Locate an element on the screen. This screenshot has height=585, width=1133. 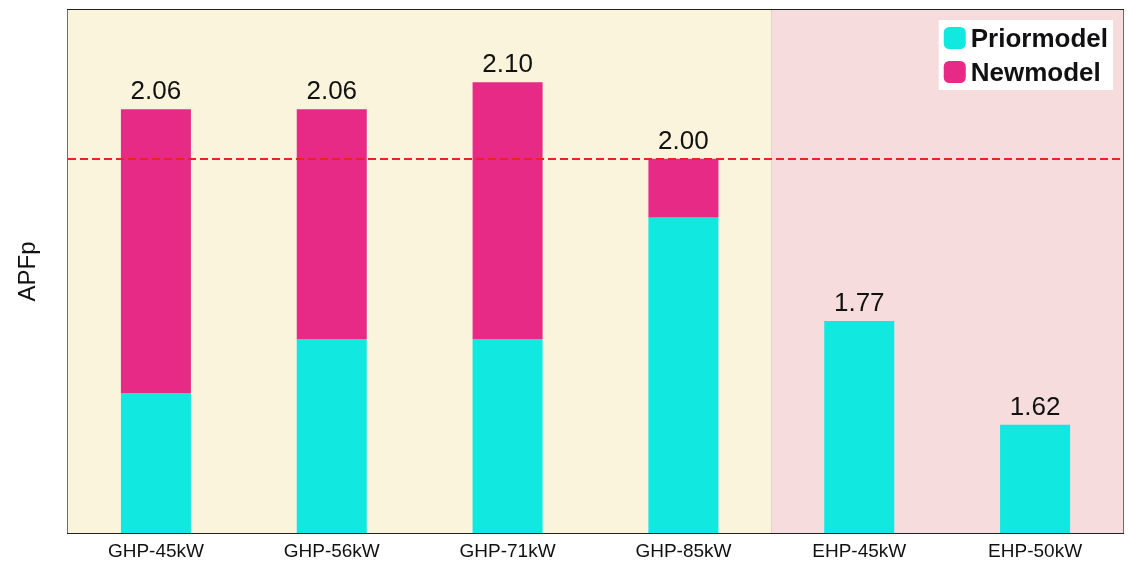
annotation: 1.62 is located at coordinates (1035, 405).